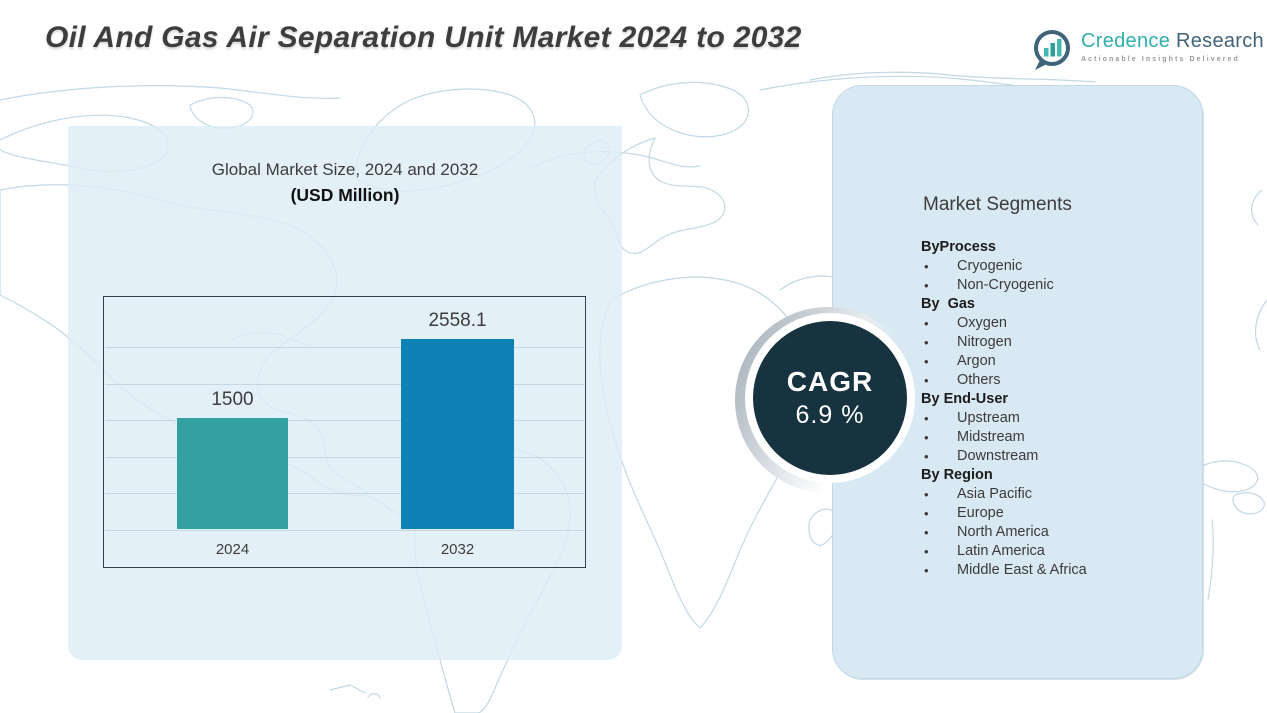 Image resolution: width=1267 pixels, height=713 pixels. Describe the element at coordinates (991, 437) in the screenshot. I see `segment-item-label: Midstream` at that location.